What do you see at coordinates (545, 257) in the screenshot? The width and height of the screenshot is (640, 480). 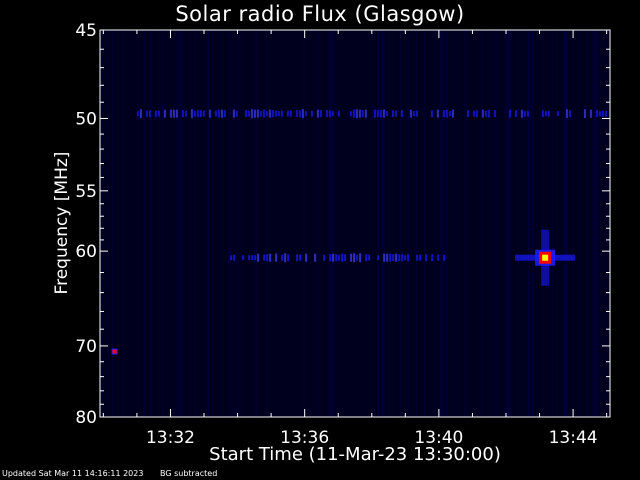 I see `burst-peak` at bounding box center [545, 257].